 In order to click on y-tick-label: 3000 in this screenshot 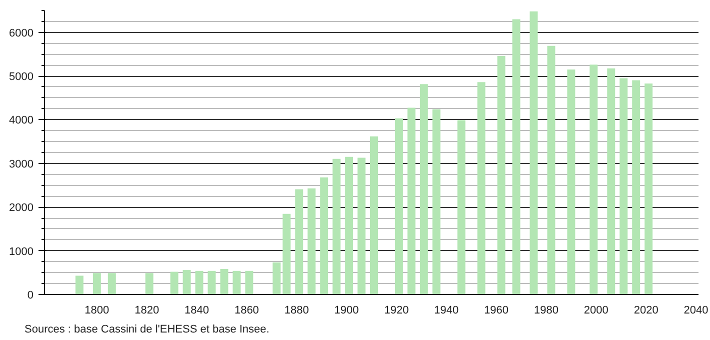, I will do `click(21, 164)`.